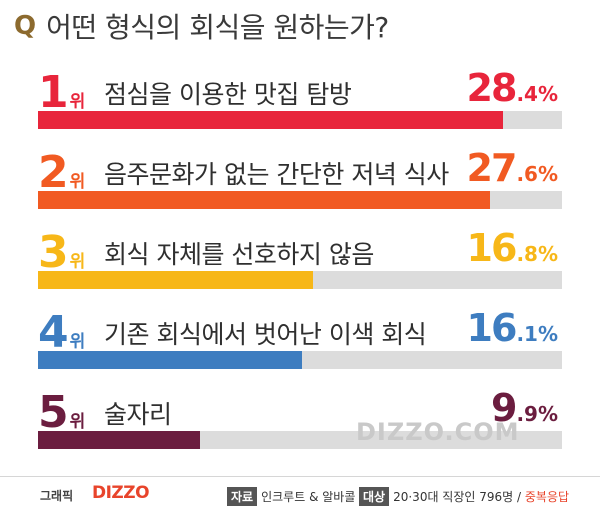 The image size is (600, 514). Describe the element at coordinates (537, 414) in the screenshot. I see `value-decimal: .9%` at that location.